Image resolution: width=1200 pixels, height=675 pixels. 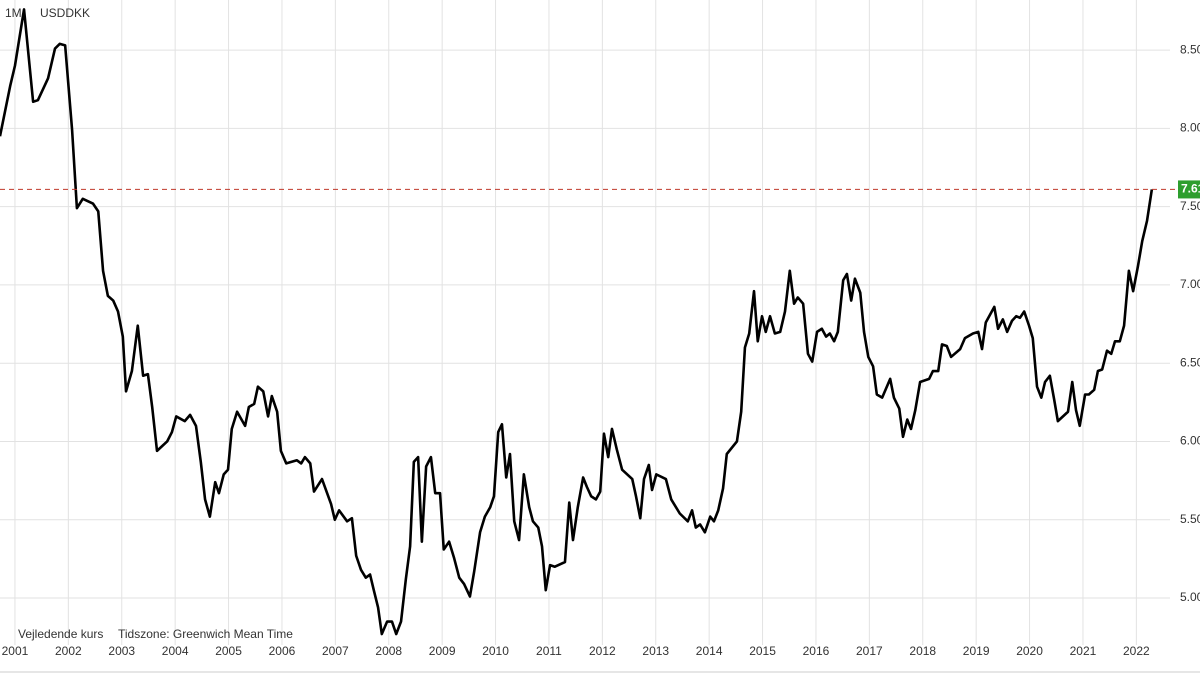 What do you see at coordinates (1190, 441) in the screenshot?
I see `y-tick-label: 6.00` at bounding box center [1190, 441].